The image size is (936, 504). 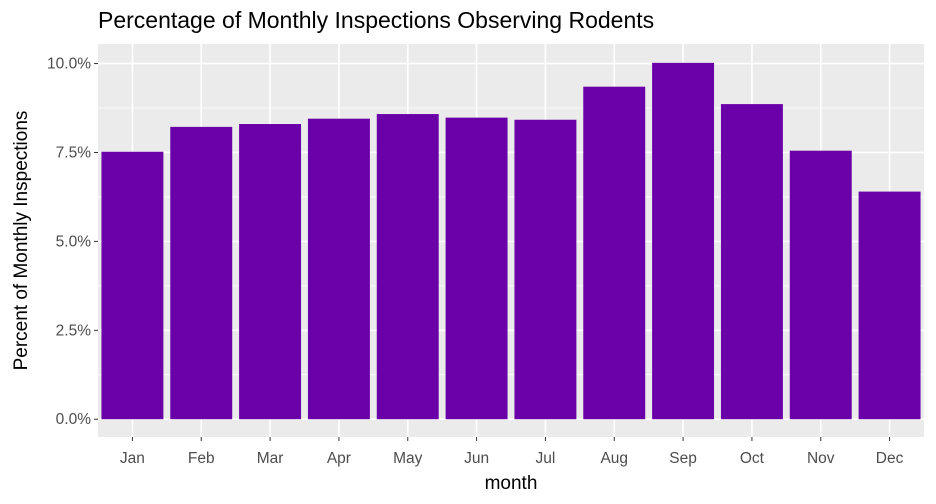 What do you see at coordinates (201, 273) in the screenshot?
I see `bar-feb` at bounding box center [201, 273].